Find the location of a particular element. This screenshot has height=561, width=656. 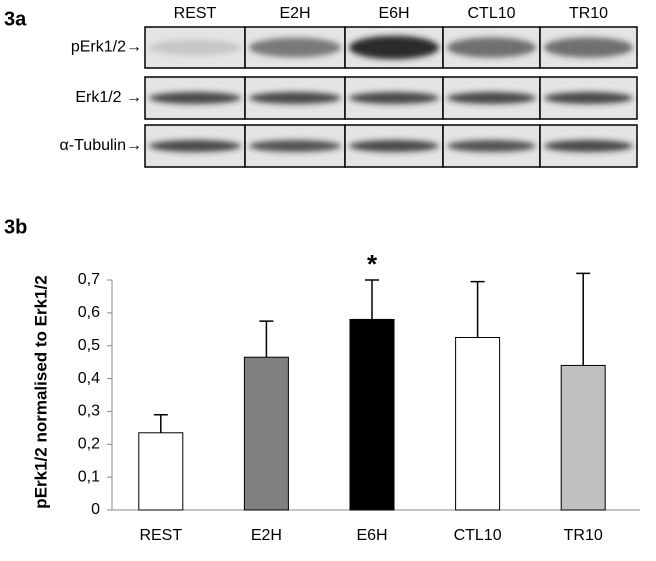

y-tick-label: 0,7 is located at coordinates (89, 279).